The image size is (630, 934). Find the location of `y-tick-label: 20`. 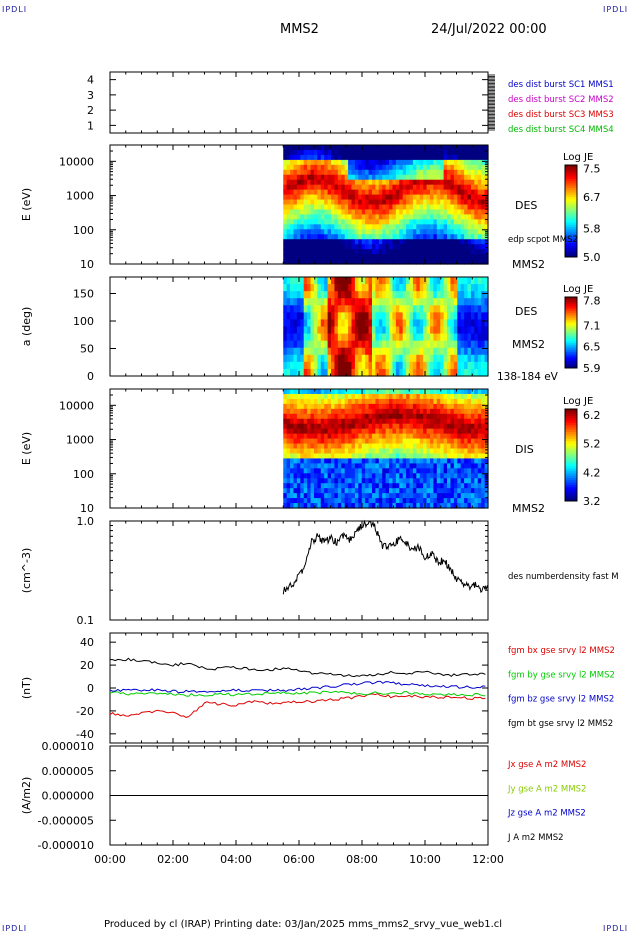

y-tick-label: 20 is located at coordinates (87, 665).